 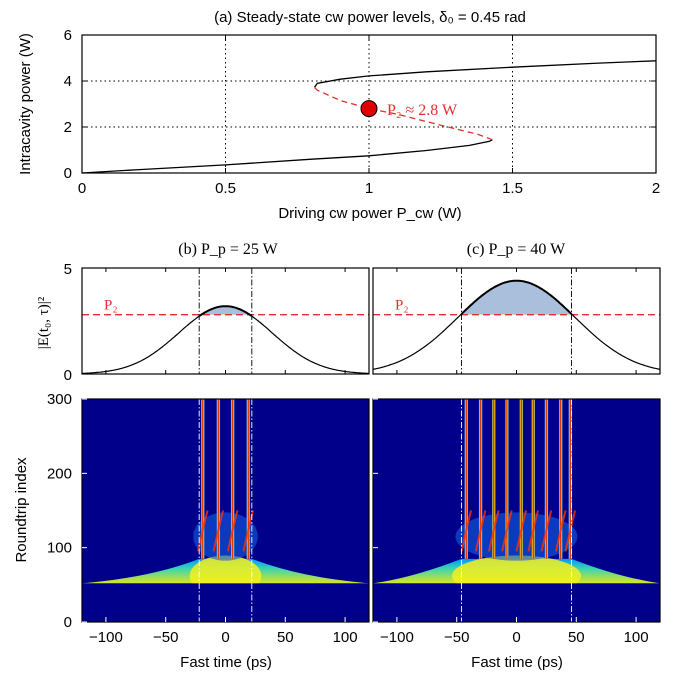 What do you see at coordinates (82, 188) in the screenshot?
I see `panel-a-xtick-label-0: 0` at bounding box center [82, 188].